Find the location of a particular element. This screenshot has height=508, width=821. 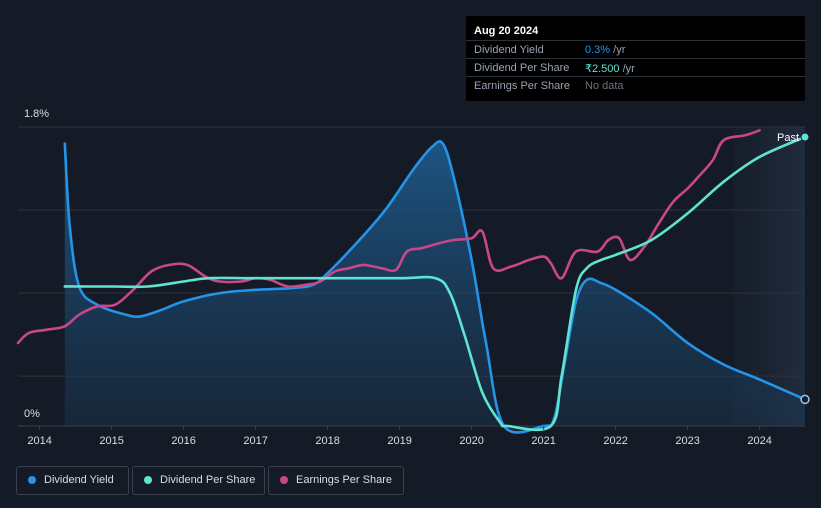

y-axis-max-label: 1.8% is located at coordinates (37, 114).